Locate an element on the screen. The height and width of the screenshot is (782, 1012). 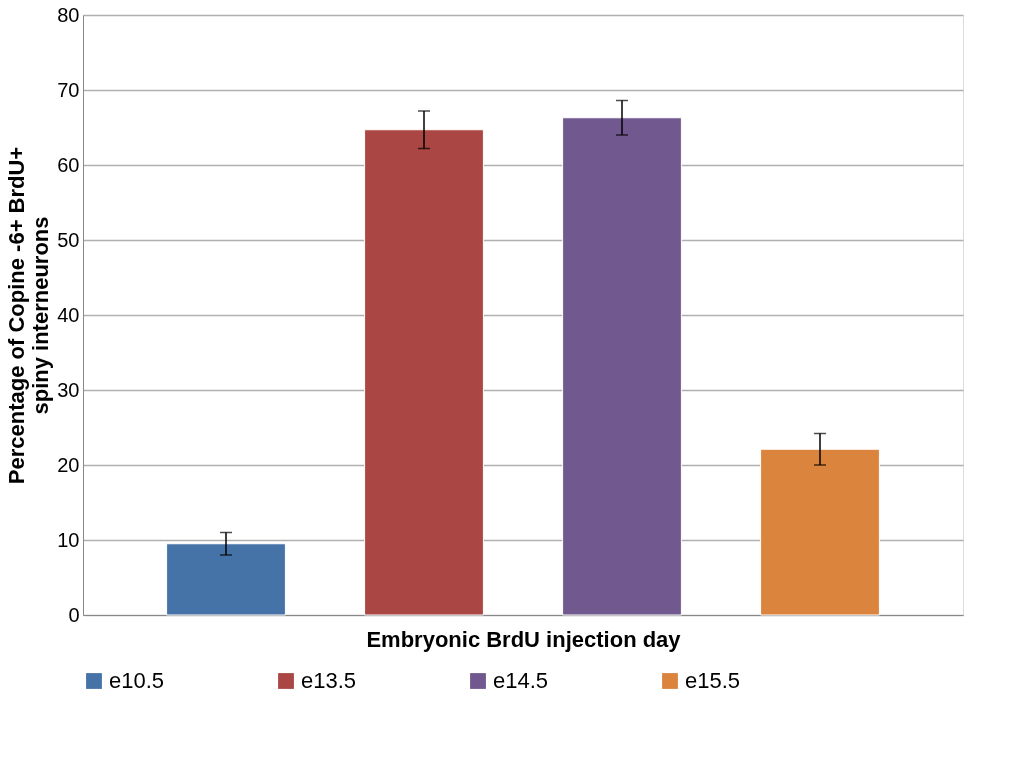
y-tick-label: 60 is located at coordinates (68, 164).